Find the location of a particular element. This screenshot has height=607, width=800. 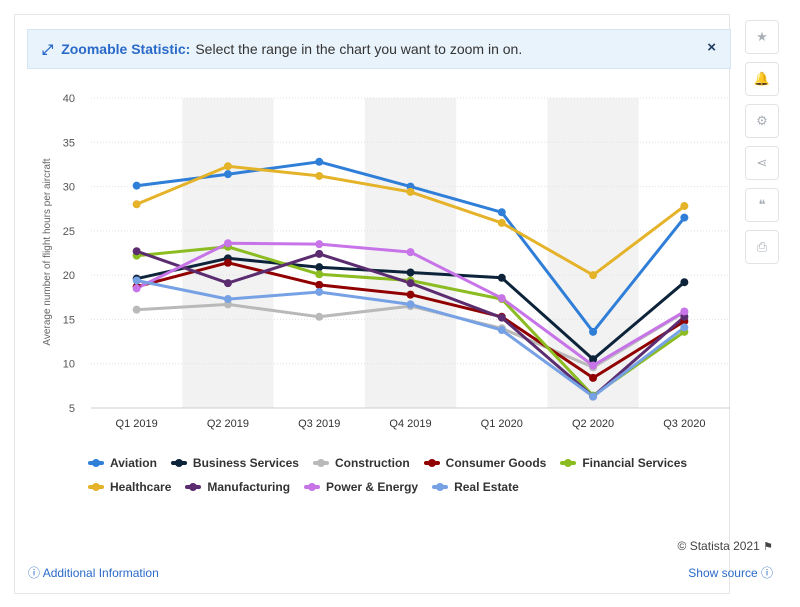

legend-item-healthcare: Healthcare is located at coordinates (129, 487).